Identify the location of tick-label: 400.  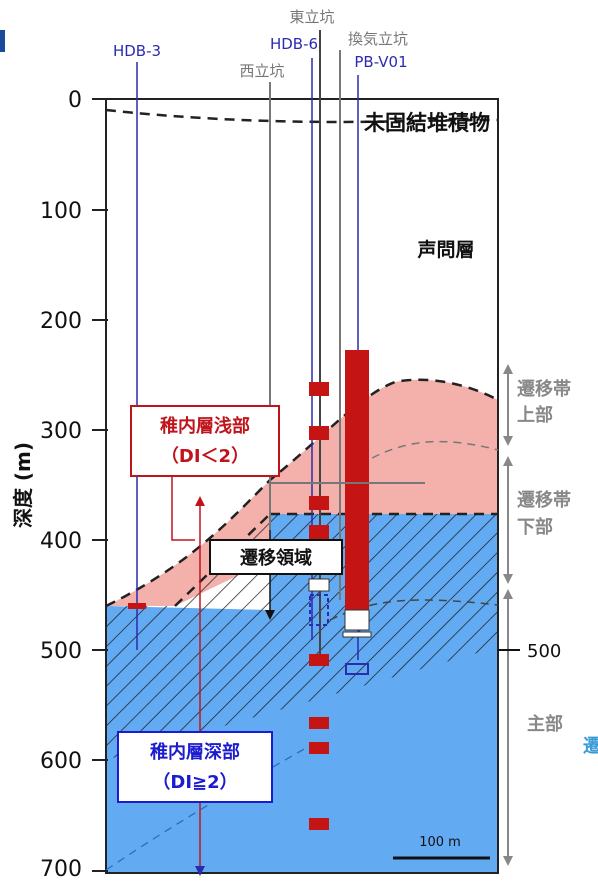
(61, 541).